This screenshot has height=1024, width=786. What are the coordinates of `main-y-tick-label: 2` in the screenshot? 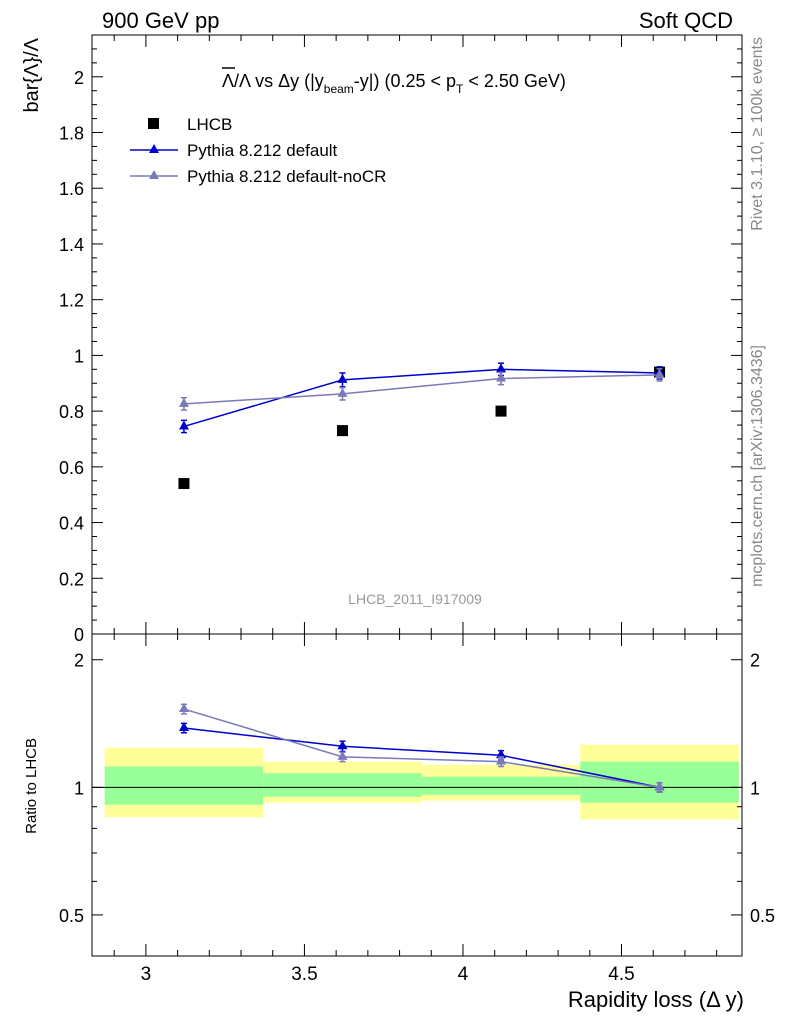 It's located at (79, 78).